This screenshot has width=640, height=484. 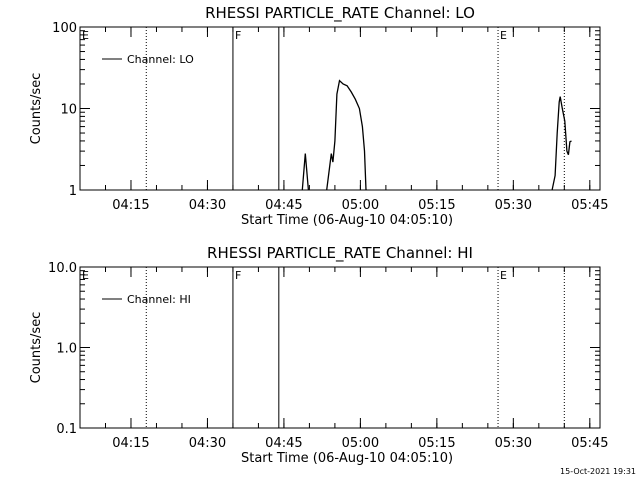 I want to click on render-timestamp: 15-Oct-2021 19:31, so click(x=598, y=471).